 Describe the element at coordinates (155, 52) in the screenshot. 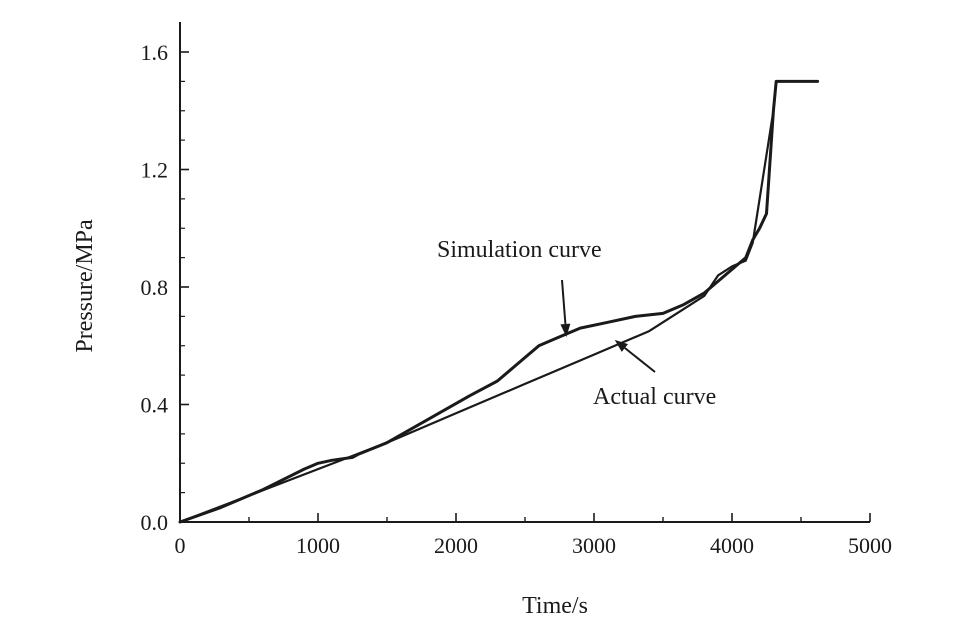

I see `y-tick-label: 1.6` at that location.